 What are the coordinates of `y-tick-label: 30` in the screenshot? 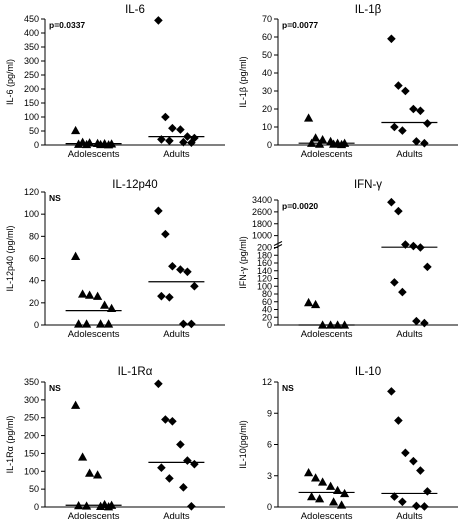 It's located at (267, 91).